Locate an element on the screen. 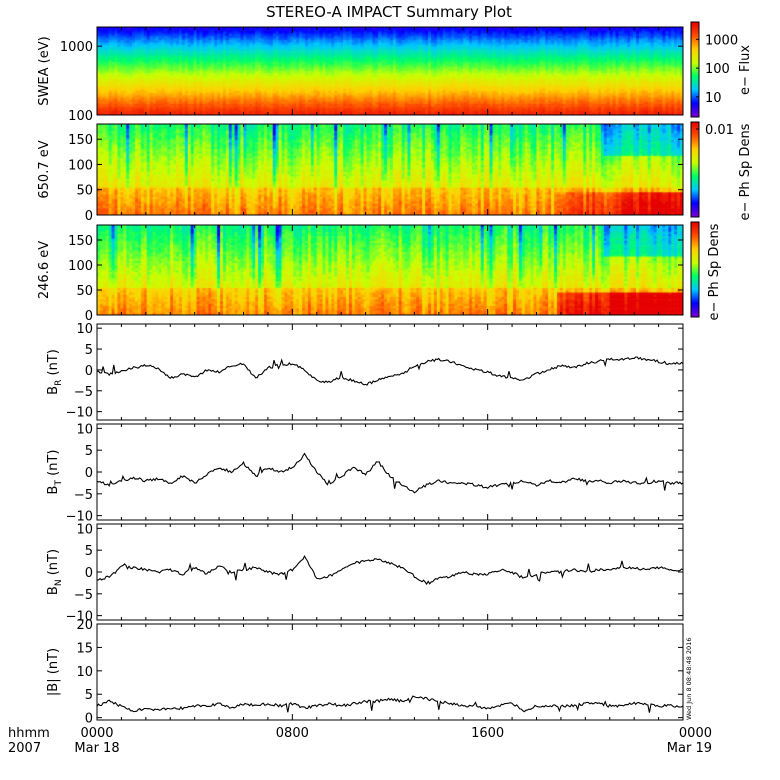 The image size is (780, 780). y-axis-label: SWEA (eV) is located at coordinates (44, 70).